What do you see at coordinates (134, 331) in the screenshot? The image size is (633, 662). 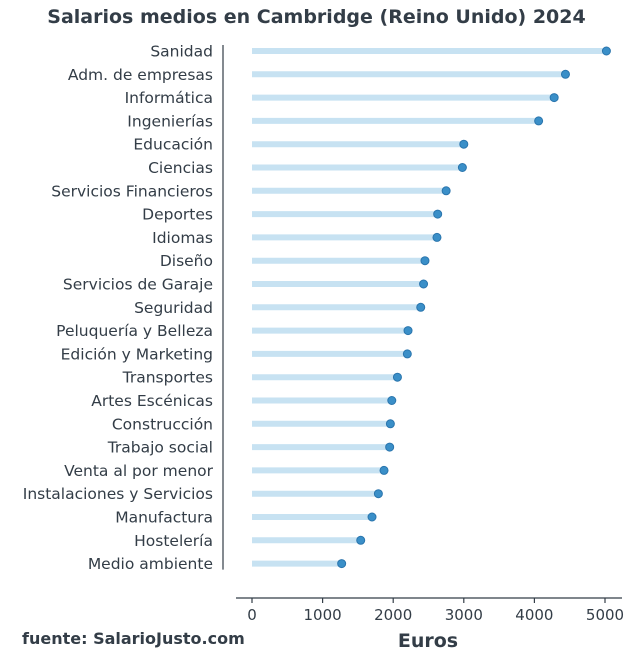 I see `category-label: Peluquería y Belleza` at bounding box center [134, 331].